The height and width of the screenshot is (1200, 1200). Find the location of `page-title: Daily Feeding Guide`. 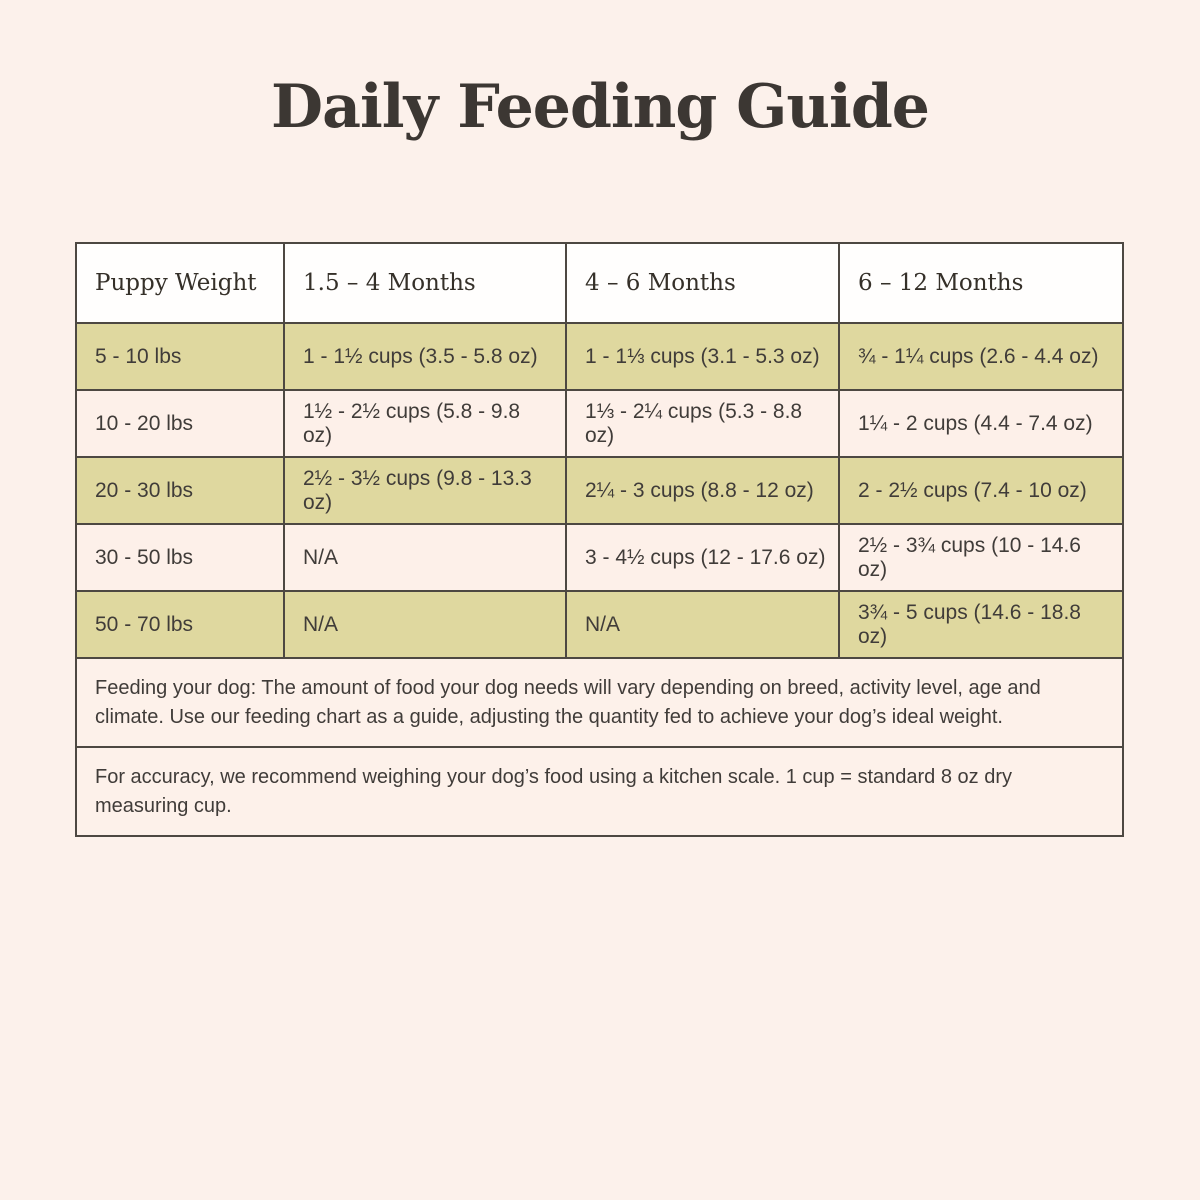

page-title: Daily Feeding Guide is located at coordinates (600, 107).